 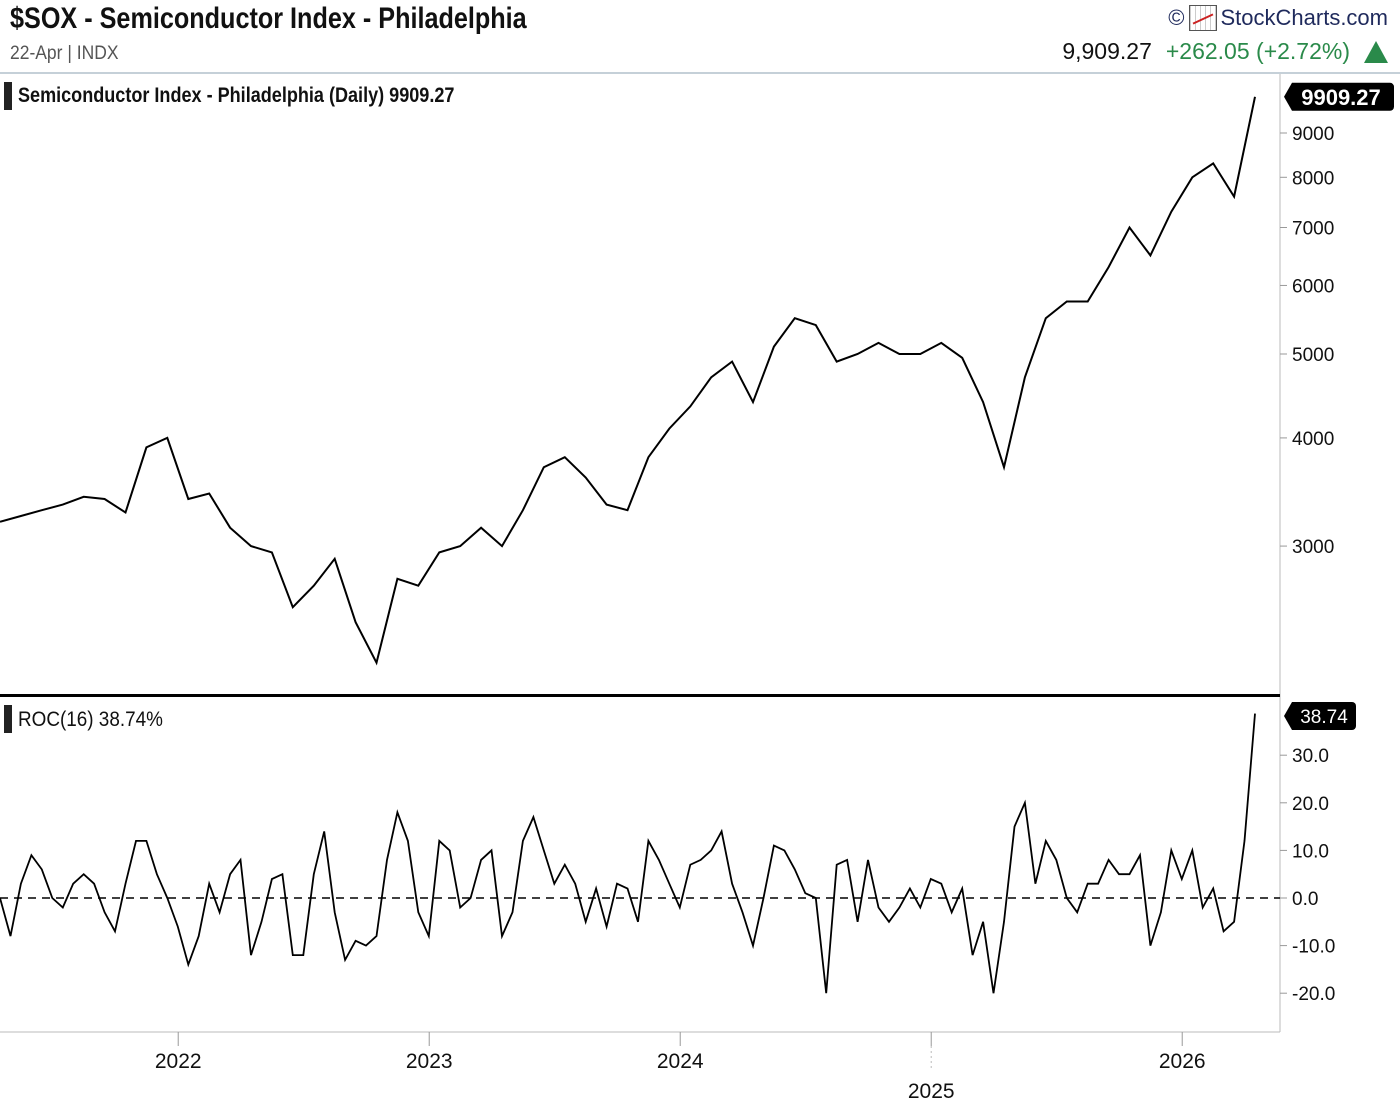 I want to click on header-separator, so click(x=700, y=73).